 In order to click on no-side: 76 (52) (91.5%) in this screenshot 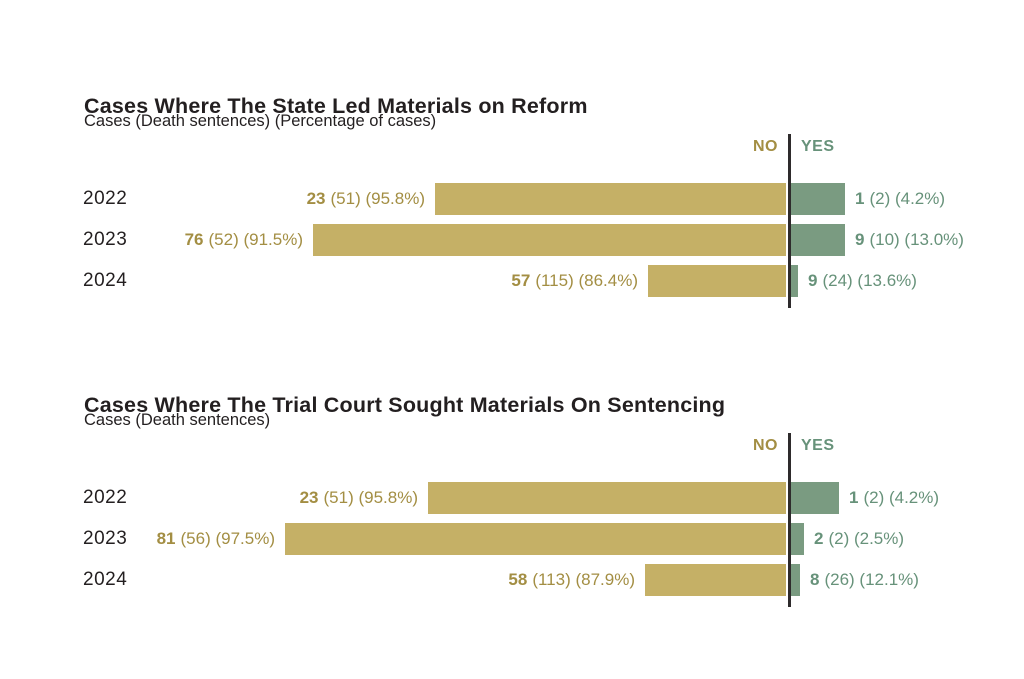, I will do `click(393, 240)`.